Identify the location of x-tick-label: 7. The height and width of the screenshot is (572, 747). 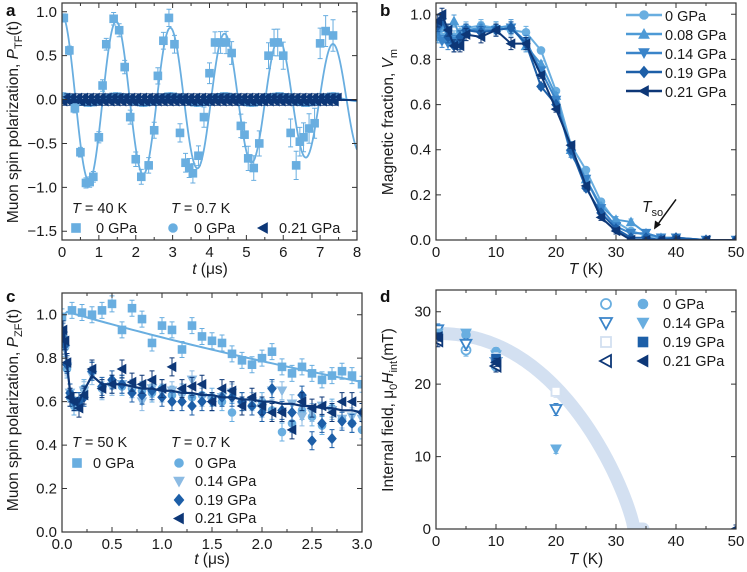
(320, 252).